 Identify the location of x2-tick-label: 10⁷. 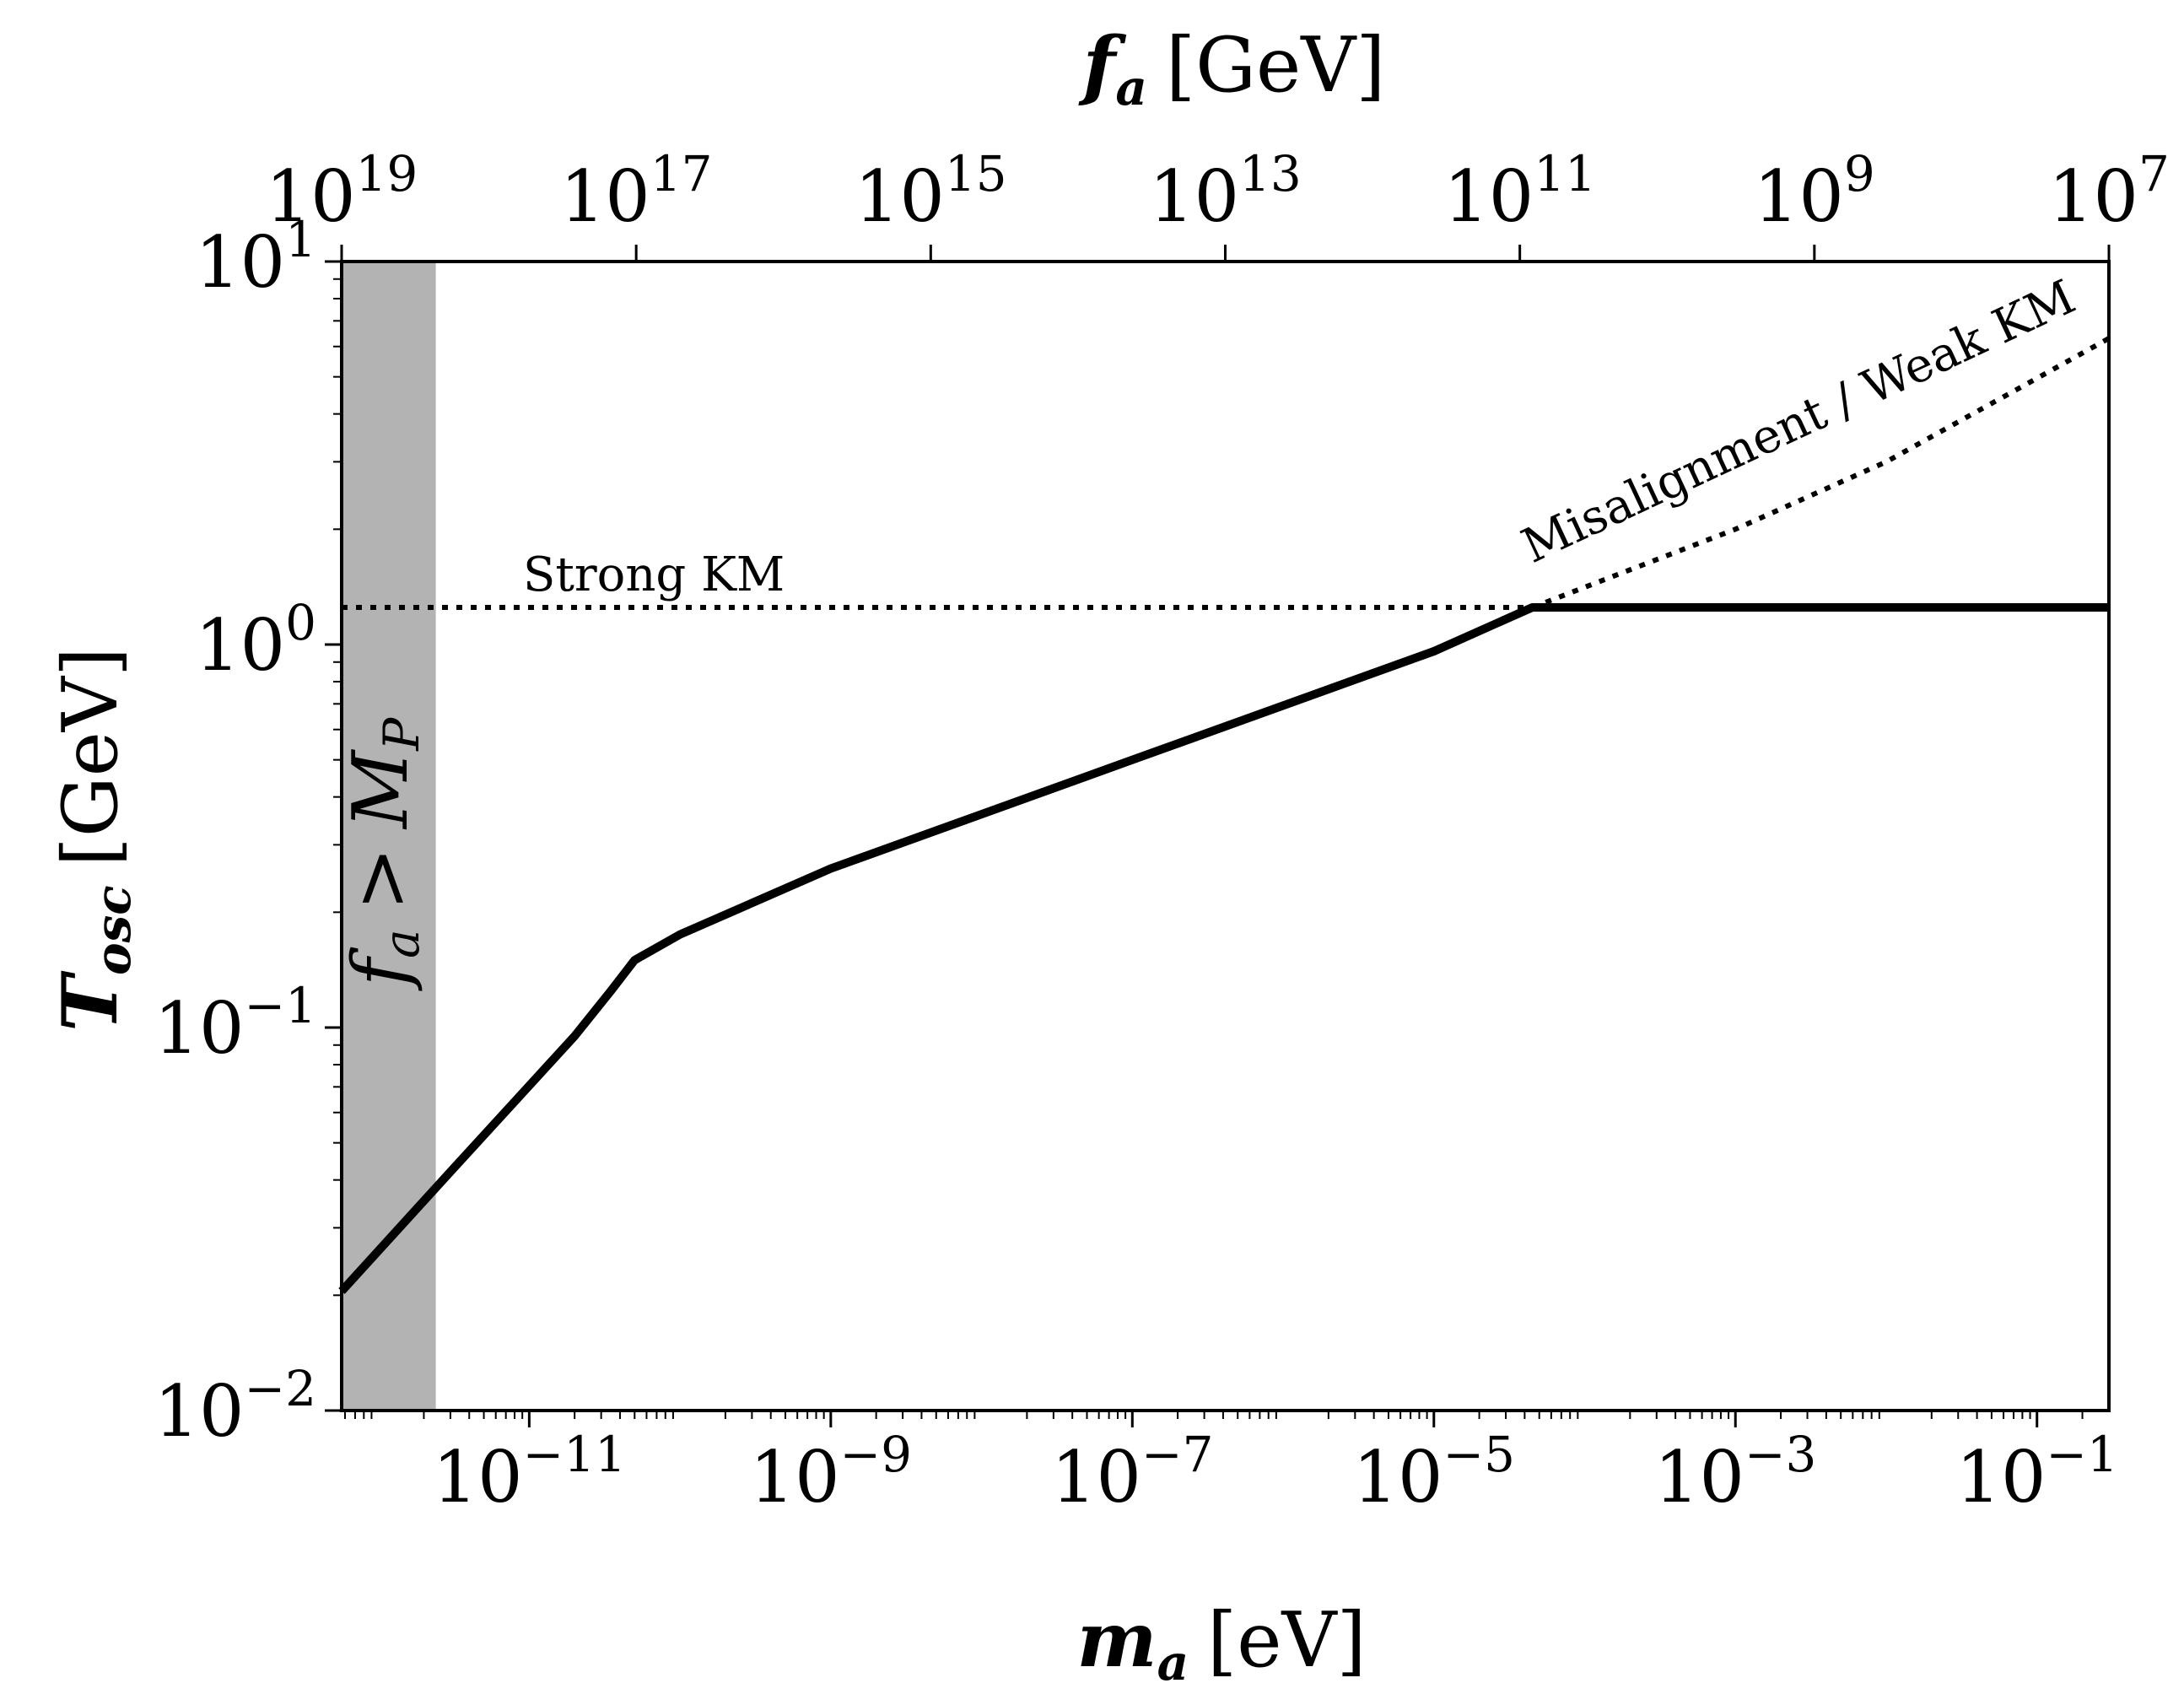
(2109, 191).